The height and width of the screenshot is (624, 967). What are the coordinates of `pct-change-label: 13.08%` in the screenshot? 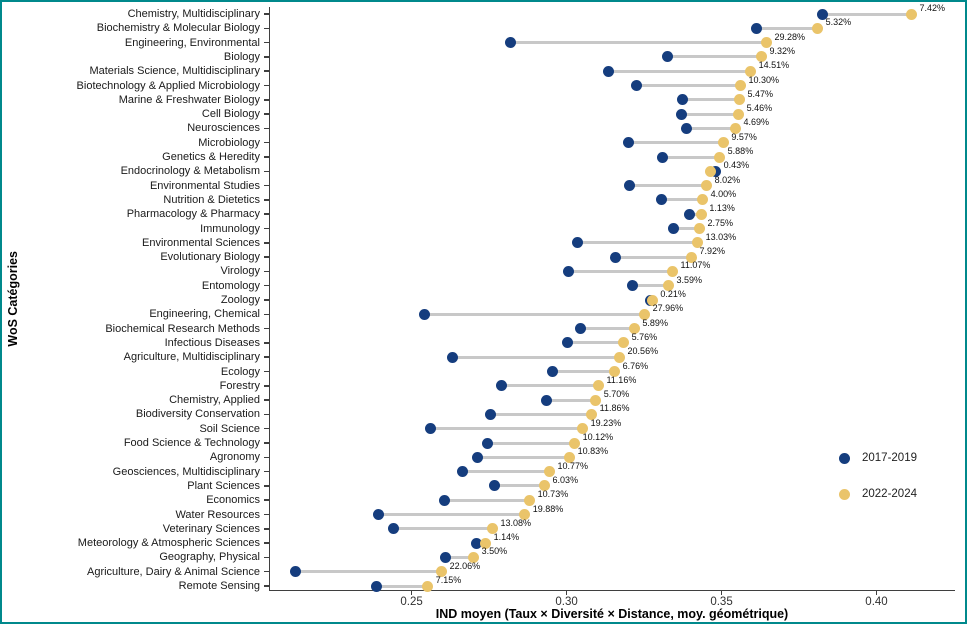 It's located at (515, 522).